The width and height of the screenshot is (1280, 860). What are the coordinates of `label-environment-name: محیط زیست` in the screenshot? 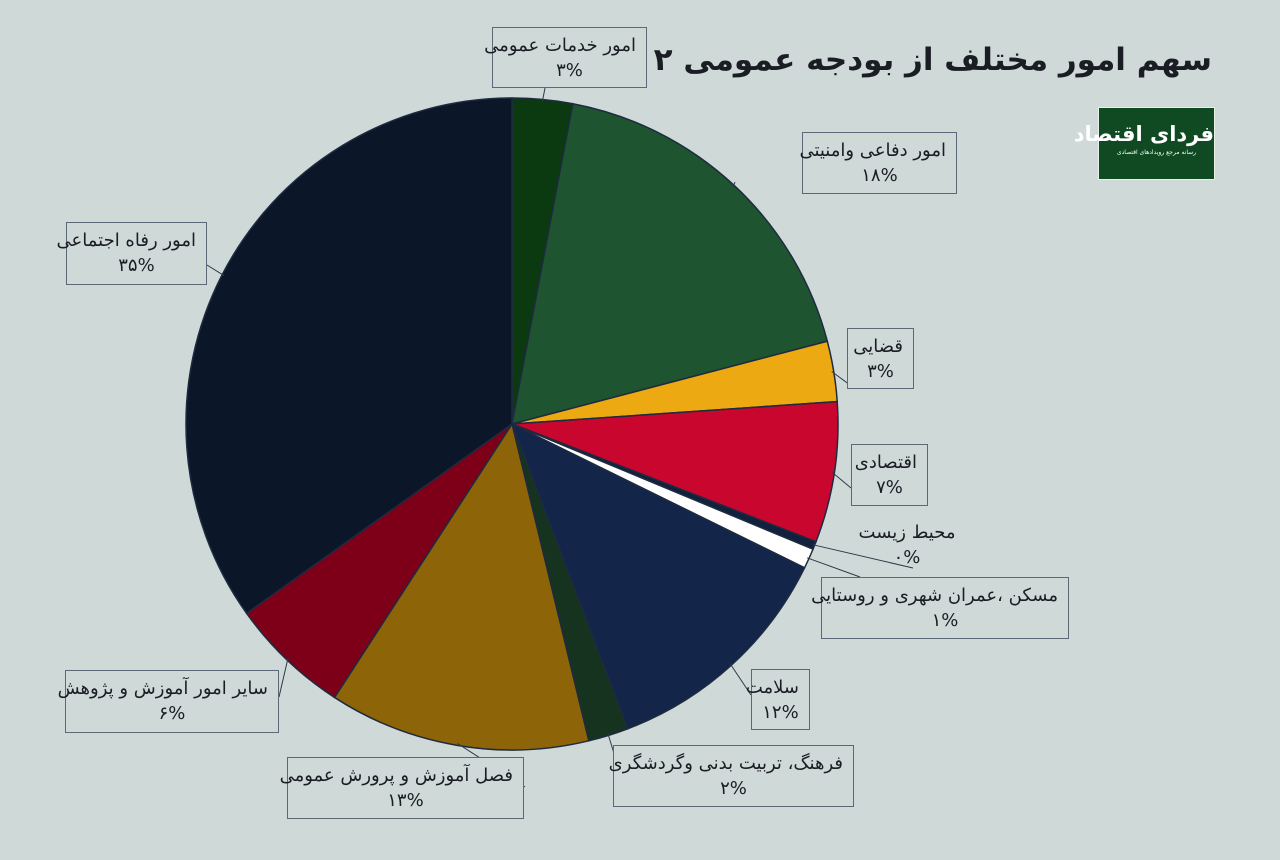 It's located at (907, 532).